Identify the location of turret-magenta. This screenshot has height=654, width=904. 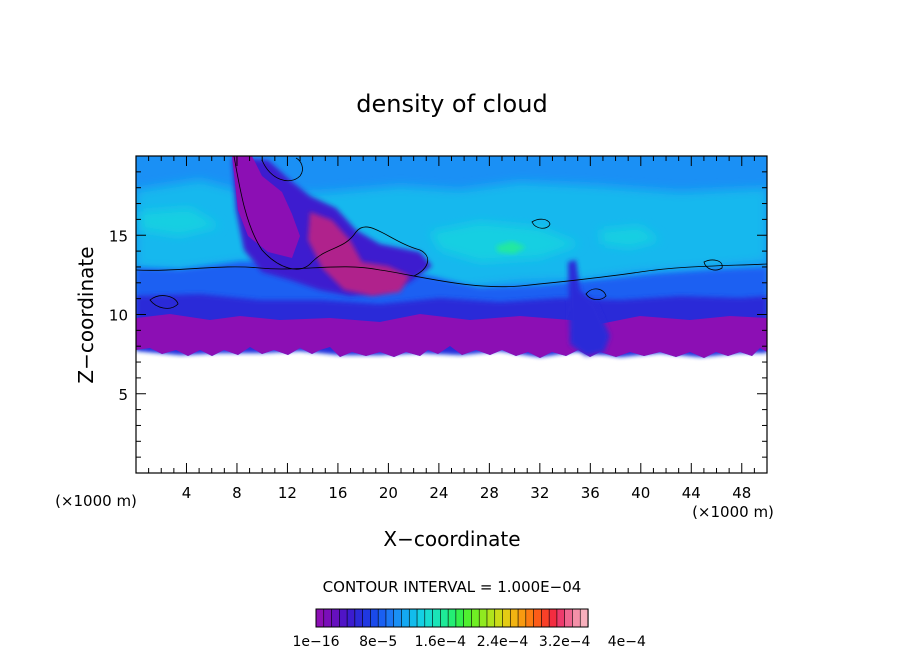
(359, 254).